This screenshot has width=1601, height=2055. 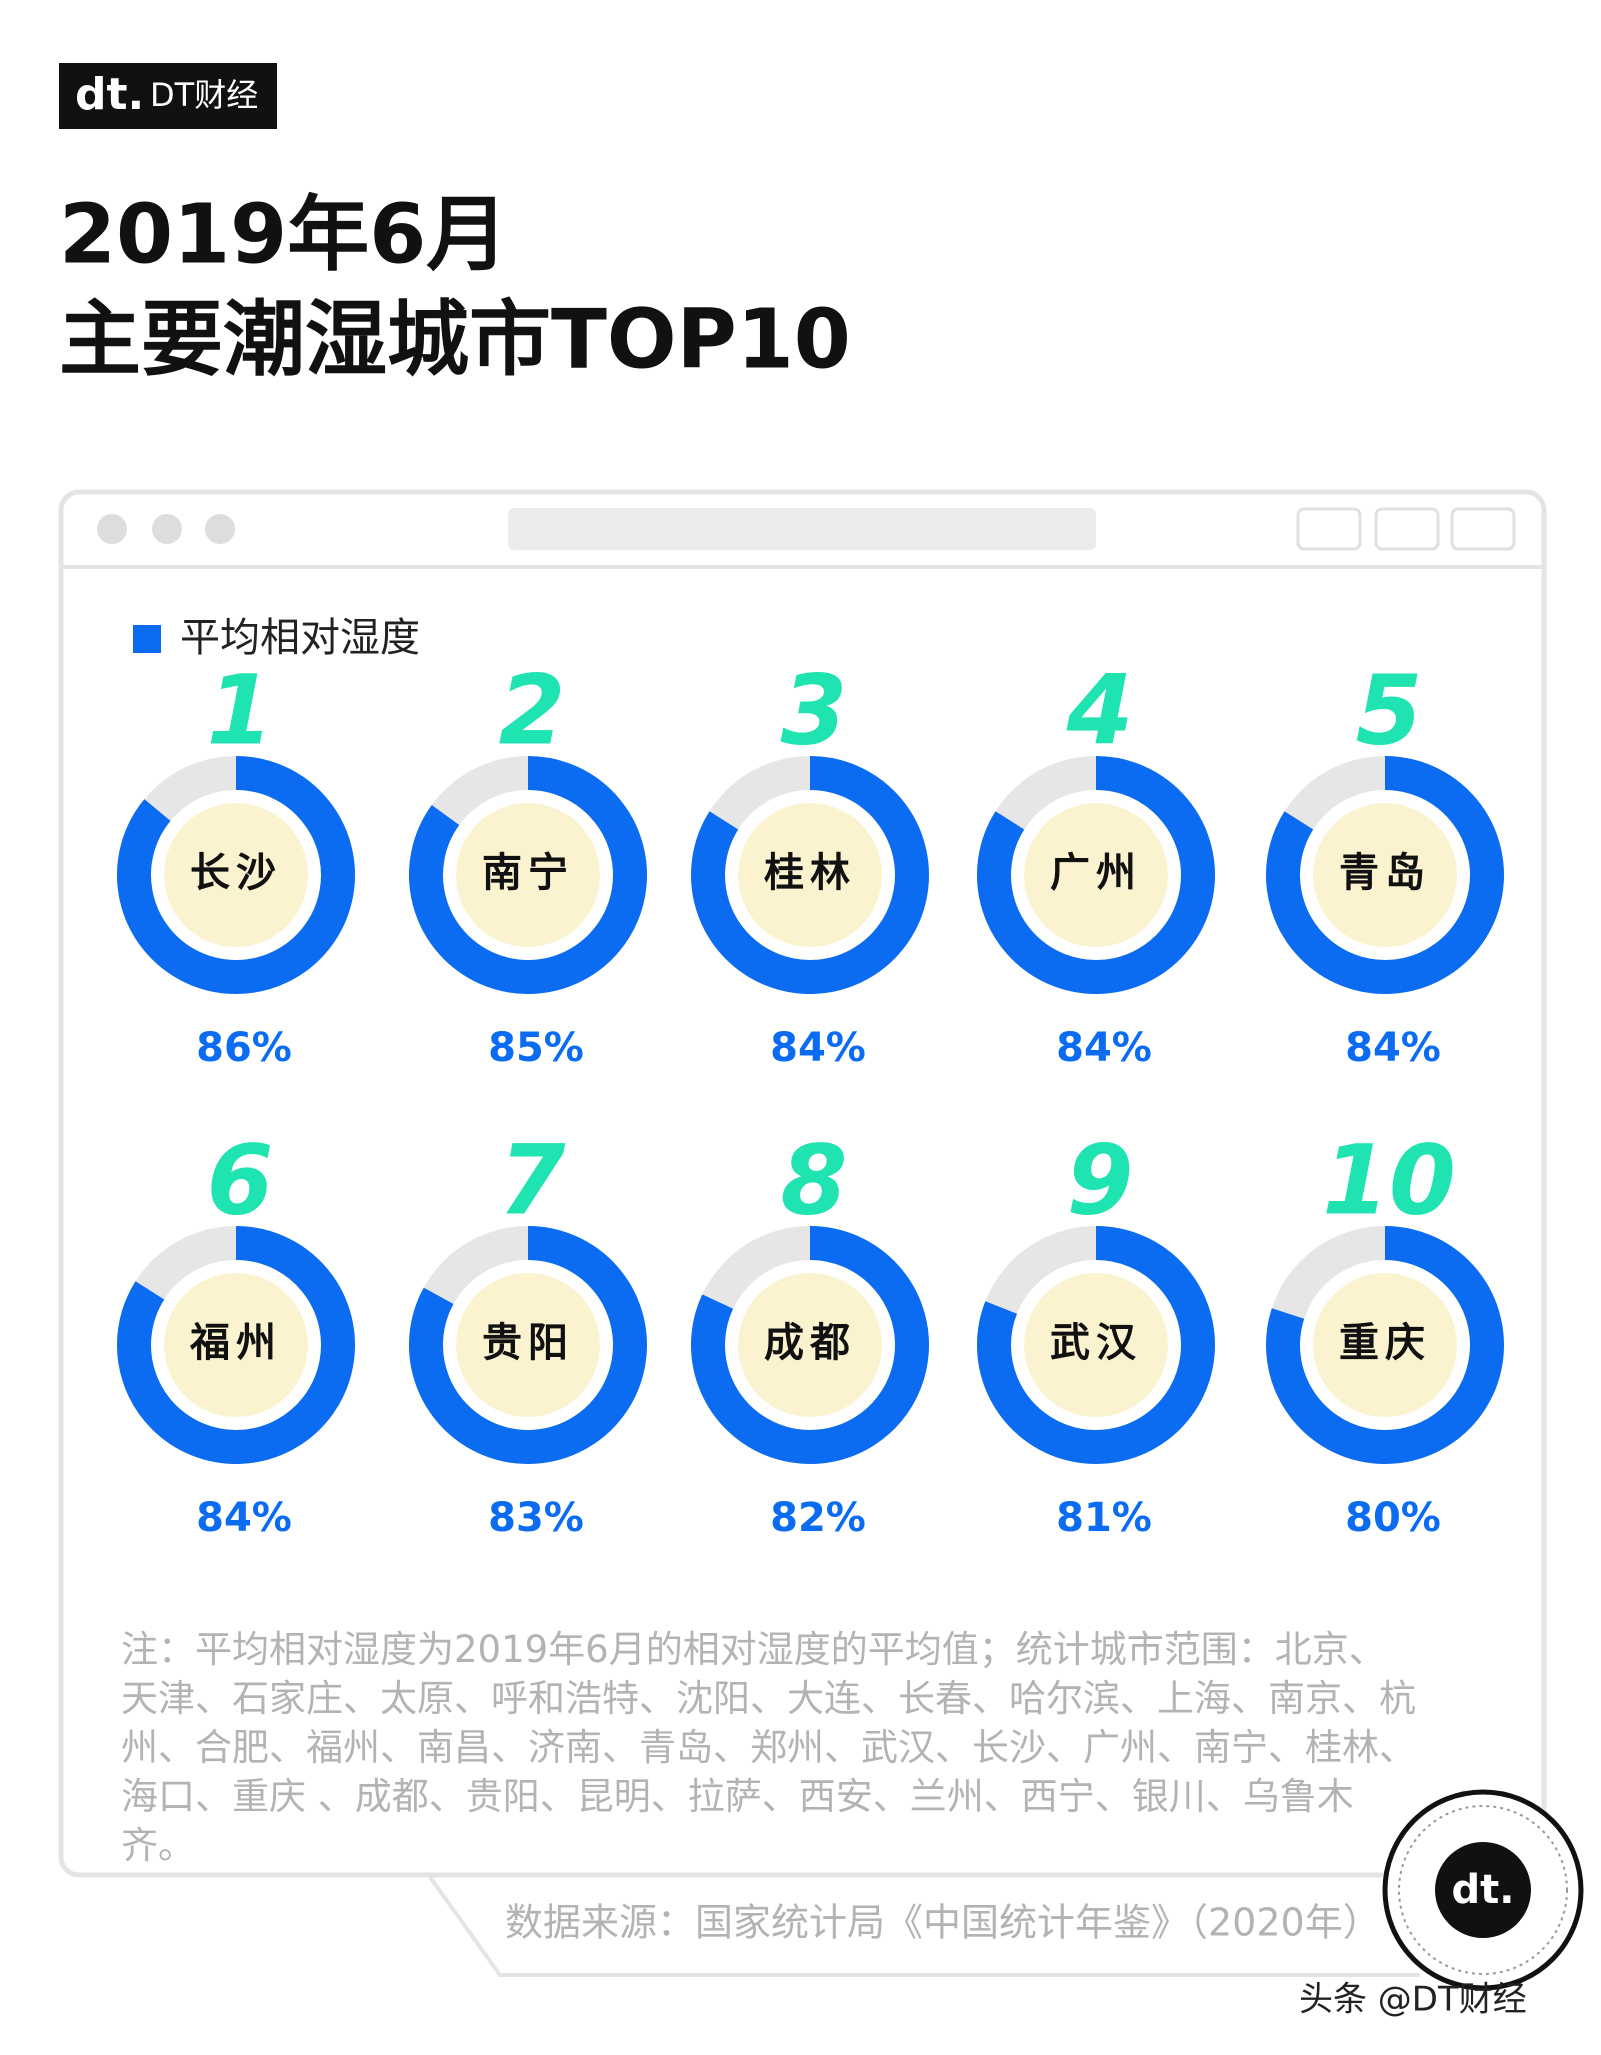 I want to click on value-label: 82%, so click(x=818, y=1518).